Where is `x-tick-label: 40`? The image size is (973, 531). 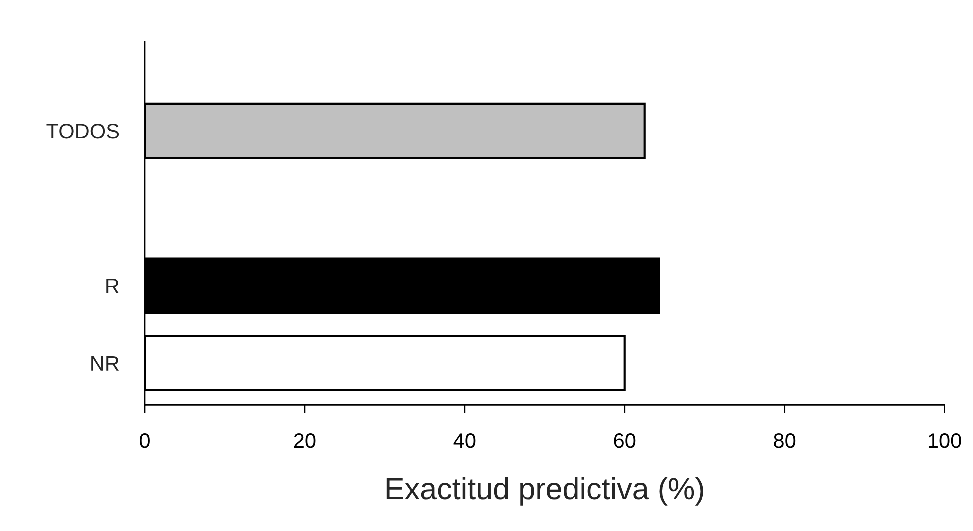 x-tick-label: 40 is located at coordinates (465, 440).